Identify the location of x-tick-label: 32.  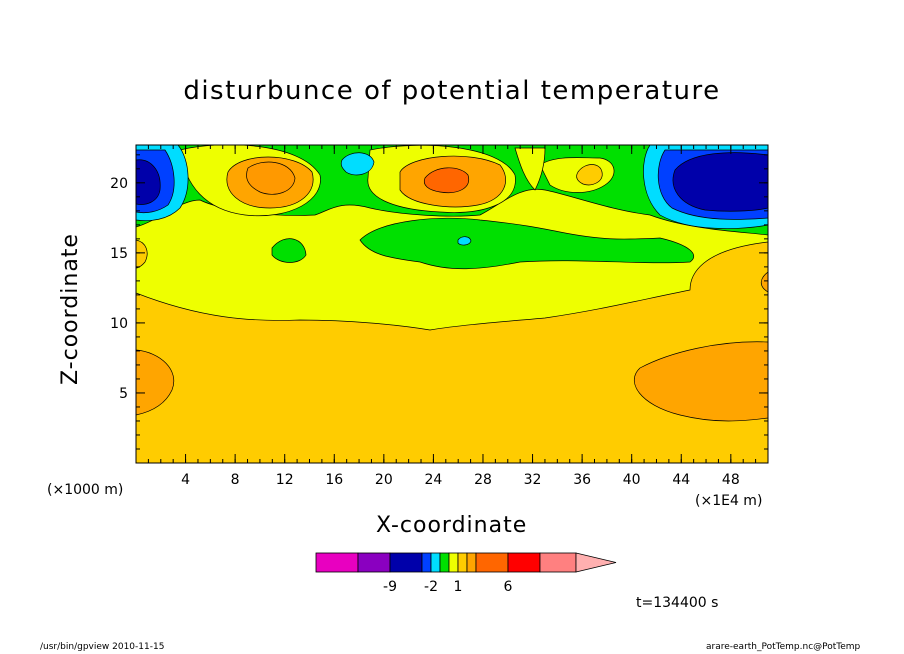
(533, 480).